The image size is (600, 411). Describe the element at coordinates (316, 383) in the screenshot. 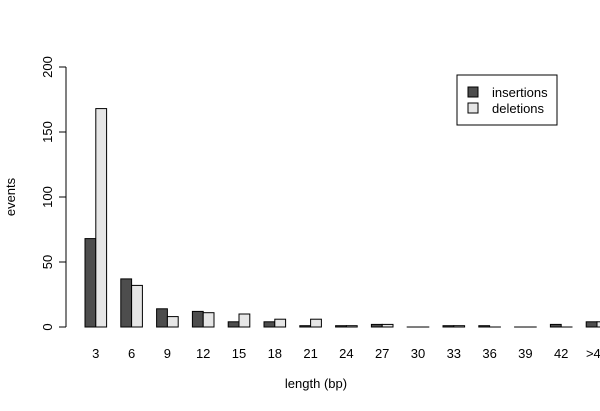

I see `x-axis-label: length (bp)` at that location.